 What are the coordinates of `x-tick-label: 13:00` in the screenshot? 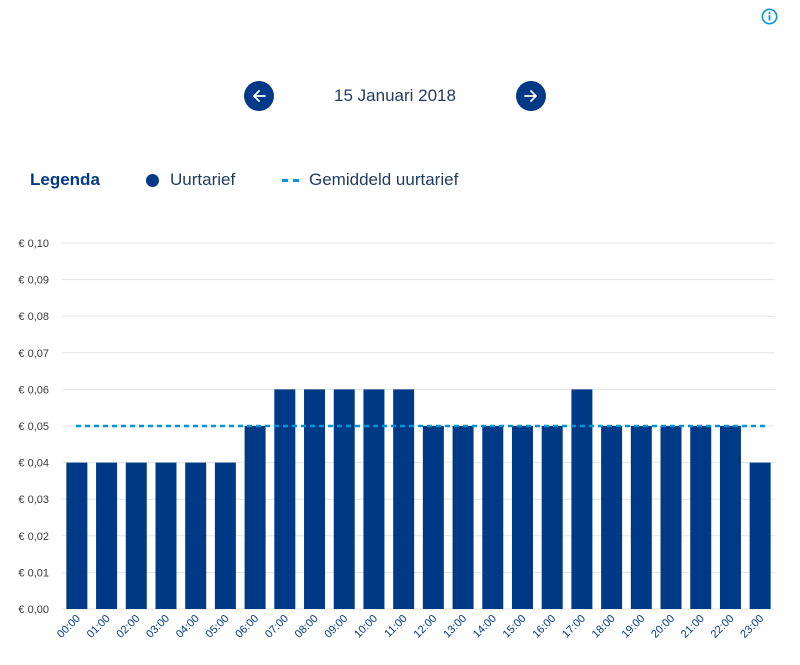 It's located at (455, 627).